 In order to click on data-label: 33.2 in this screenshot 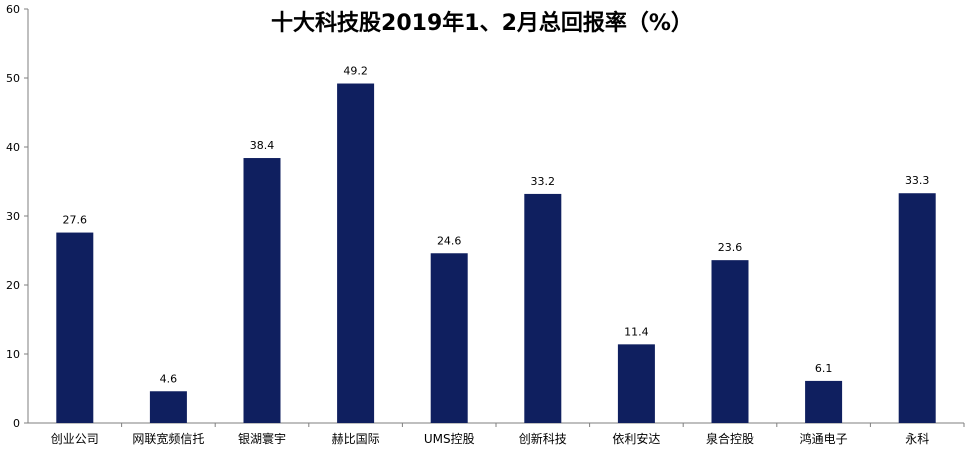, I will do `click(543, 181)`.